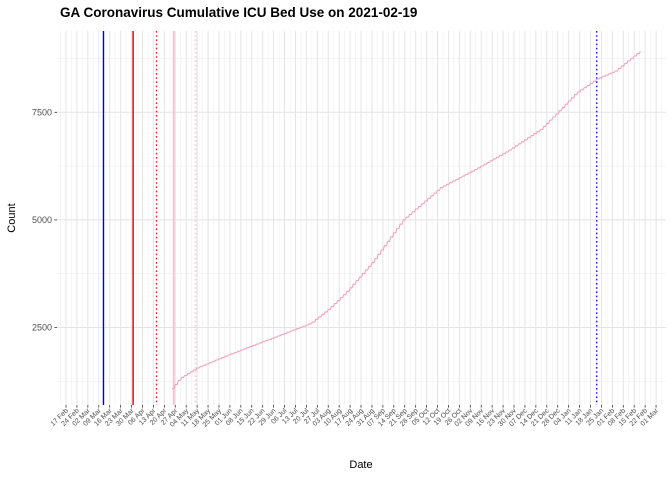 This screenshot has height=480, width=672. I want to click on y-tick-label: 5000, so click(42, 220).